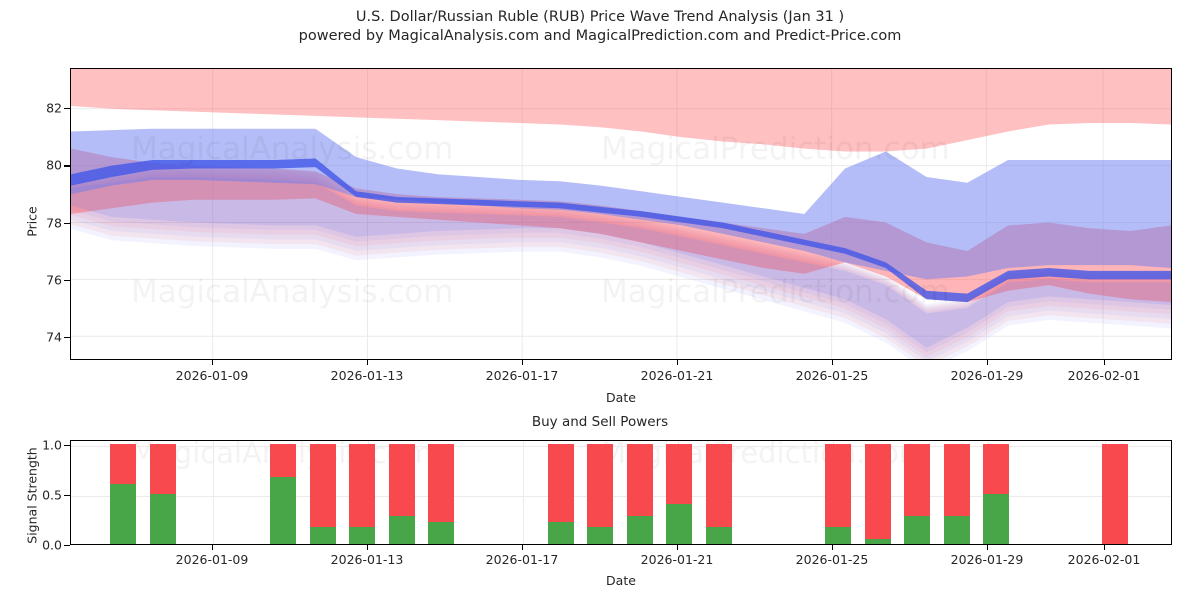  What do you see at coordinates (212, 559) in the screenshot?
I see `signal-x-tick: 2026-01-09` at bounding box center [212, 559].